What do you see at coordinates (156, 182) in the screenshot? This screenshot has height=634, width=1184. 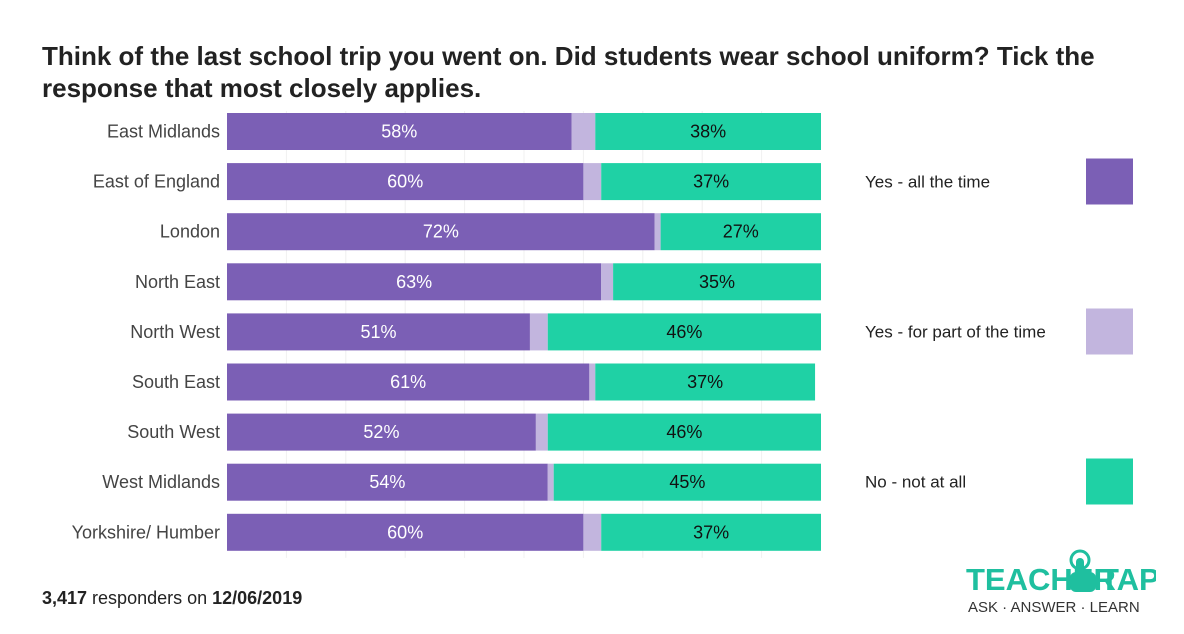 I see `category-label-east-of-england: East of England` at bounding box center [156, 182].